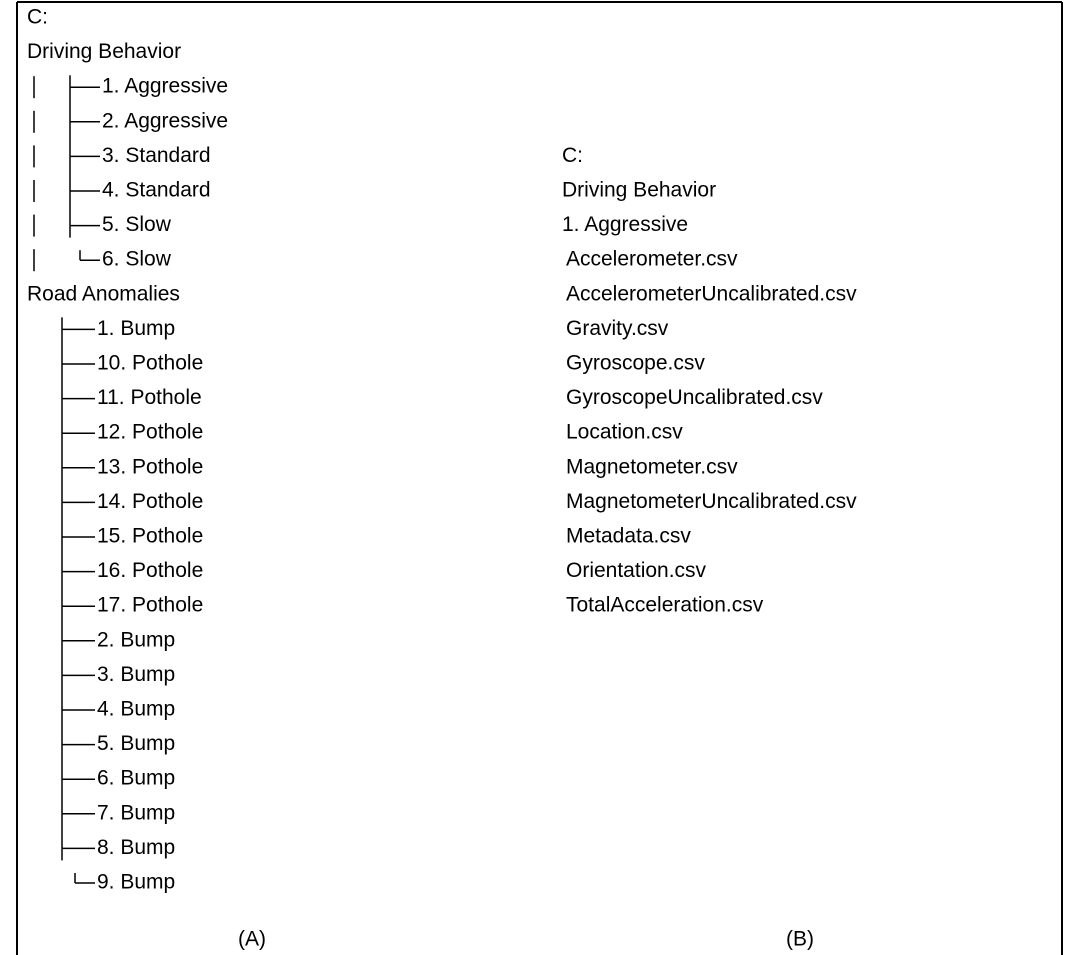 This screenshot has width=1065, height=955. I want to click on item-label: 15. Pothole, so click(150, 536).